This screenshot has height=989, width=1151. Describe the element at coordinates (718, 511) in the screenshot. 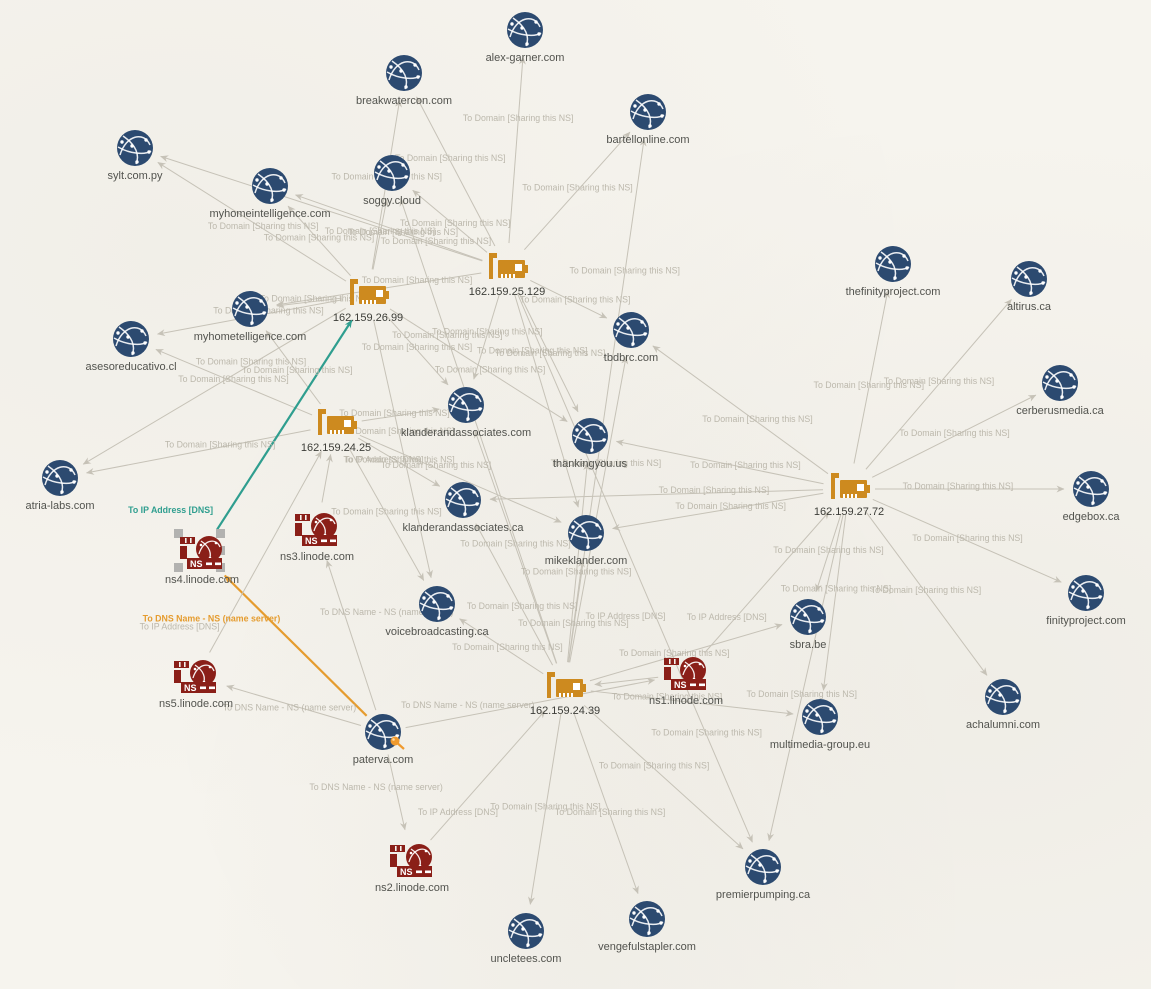

I see `edge-162.159.27.72-to-mikeklander.com` at that location.